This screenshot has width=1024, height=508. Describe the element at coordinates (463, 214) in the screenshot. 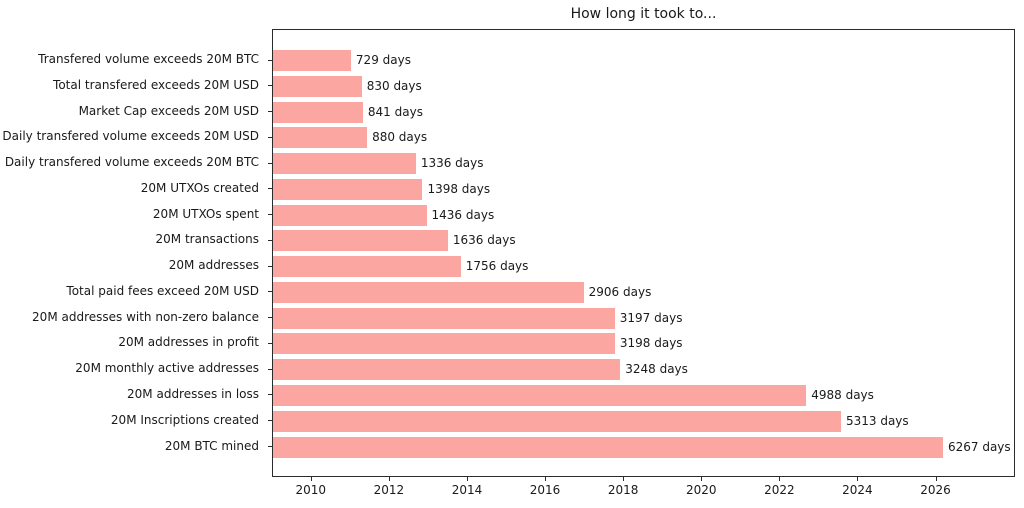

I see `bar-value-label: 1436 days` at that location.